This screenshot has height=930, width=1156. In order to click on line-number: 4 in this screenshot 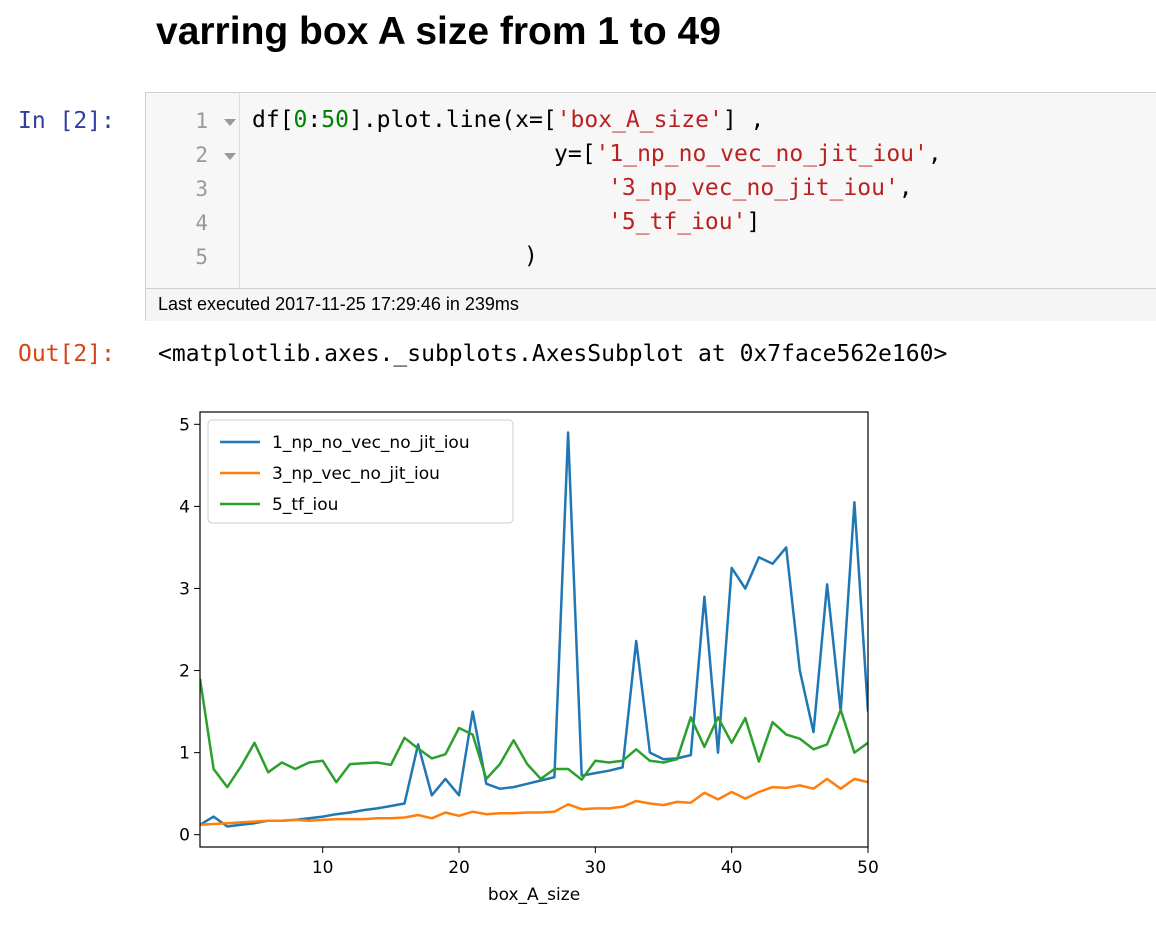, I will do `click(201, 223)`.